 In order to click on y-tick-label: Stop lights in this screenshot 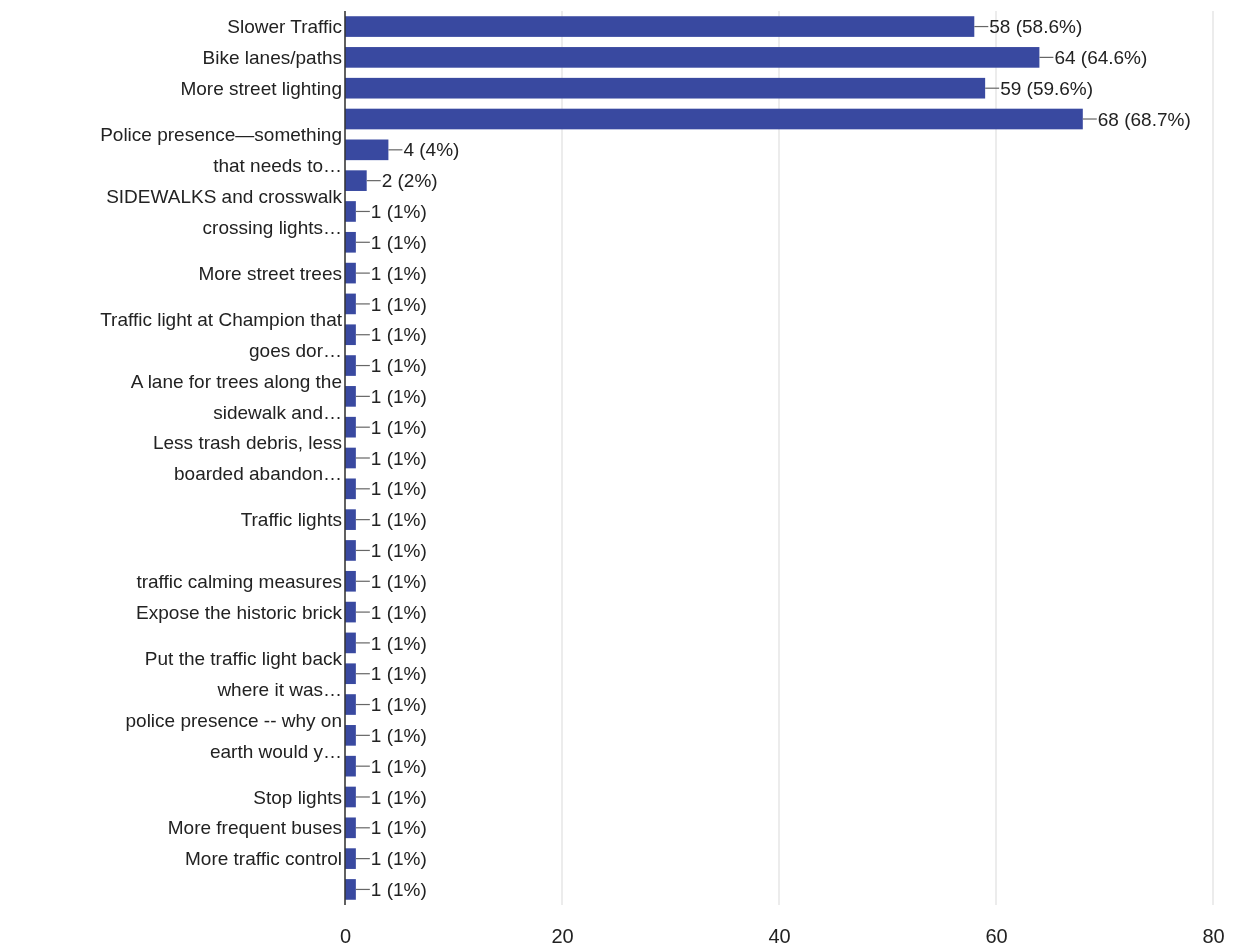, I will do `click(297, 797)`.